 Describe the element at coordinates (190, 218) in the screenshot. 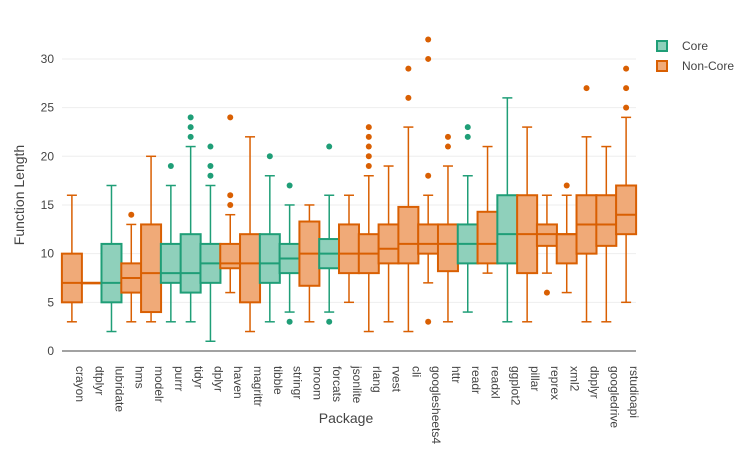

I see `box-tidyr` at that location.